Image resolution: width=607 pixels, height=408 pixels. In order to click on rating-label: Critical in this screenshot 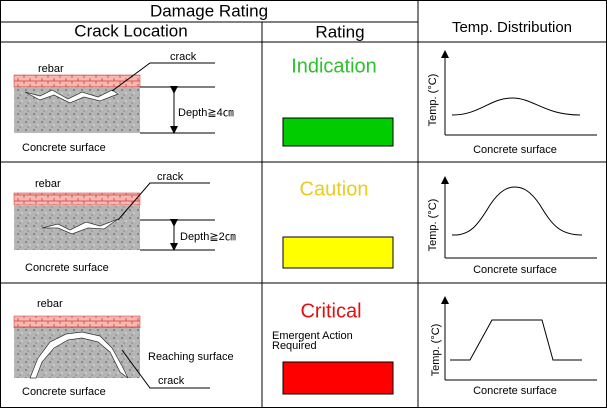, I will do `click(330, 311)`.